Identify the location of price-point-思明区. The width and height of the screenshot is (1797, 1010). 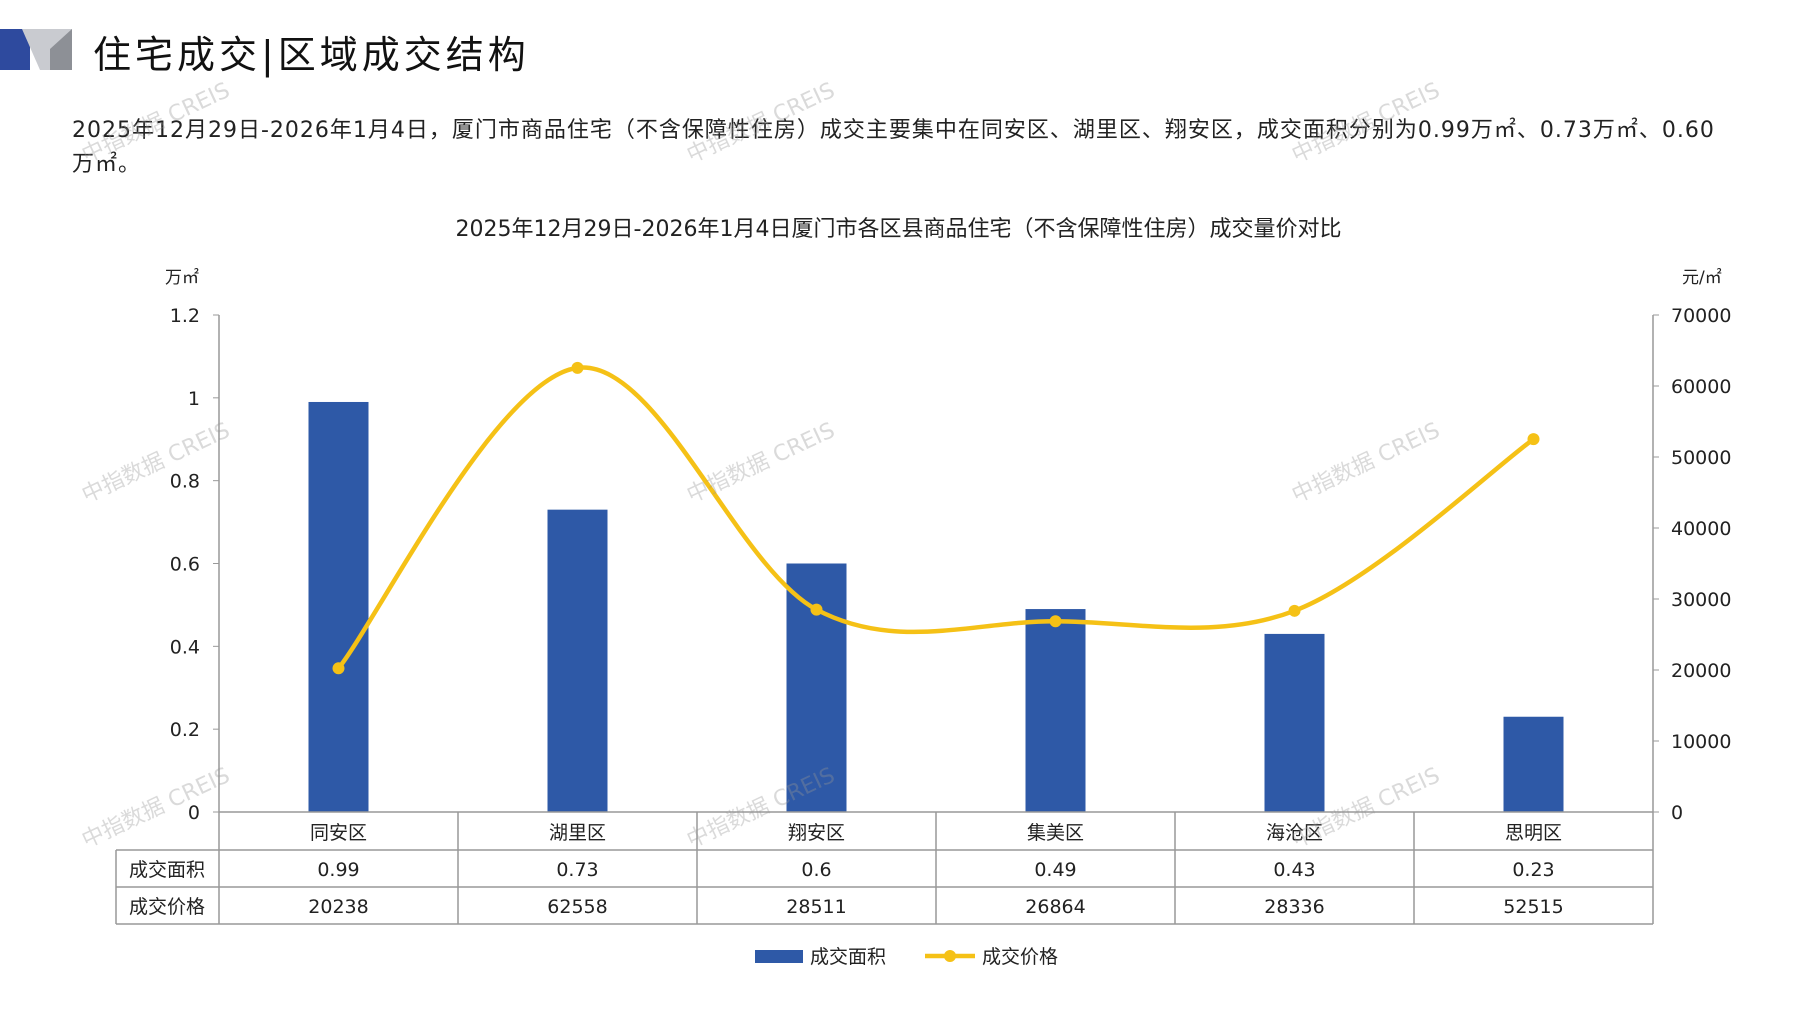
(1533, 439).